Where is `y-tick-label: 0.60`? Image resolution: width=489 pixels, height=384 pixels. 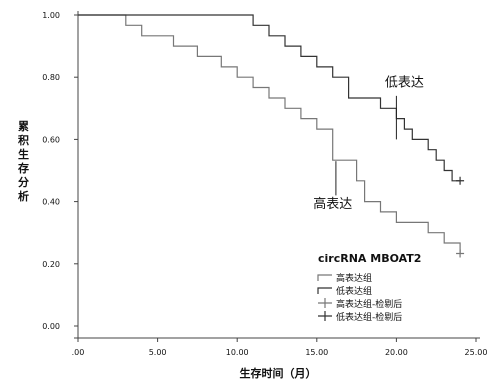 y-tick-label: 0.60 is located at coordinates (51, 139).